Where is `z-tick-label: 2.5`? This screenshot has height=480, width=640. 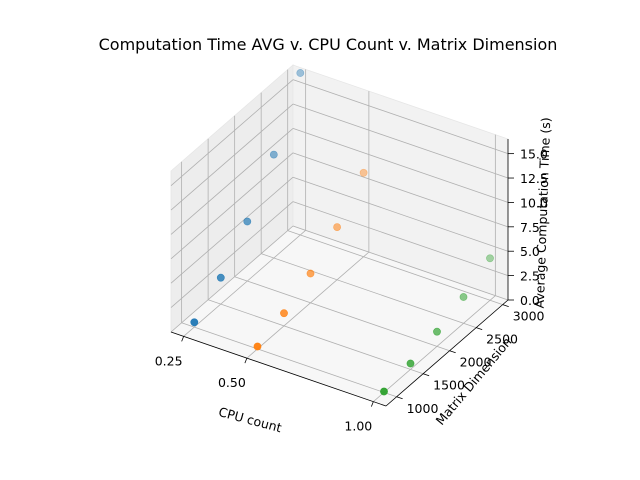
z-tick-label: 2.5 is located at coordinates (530, 276).